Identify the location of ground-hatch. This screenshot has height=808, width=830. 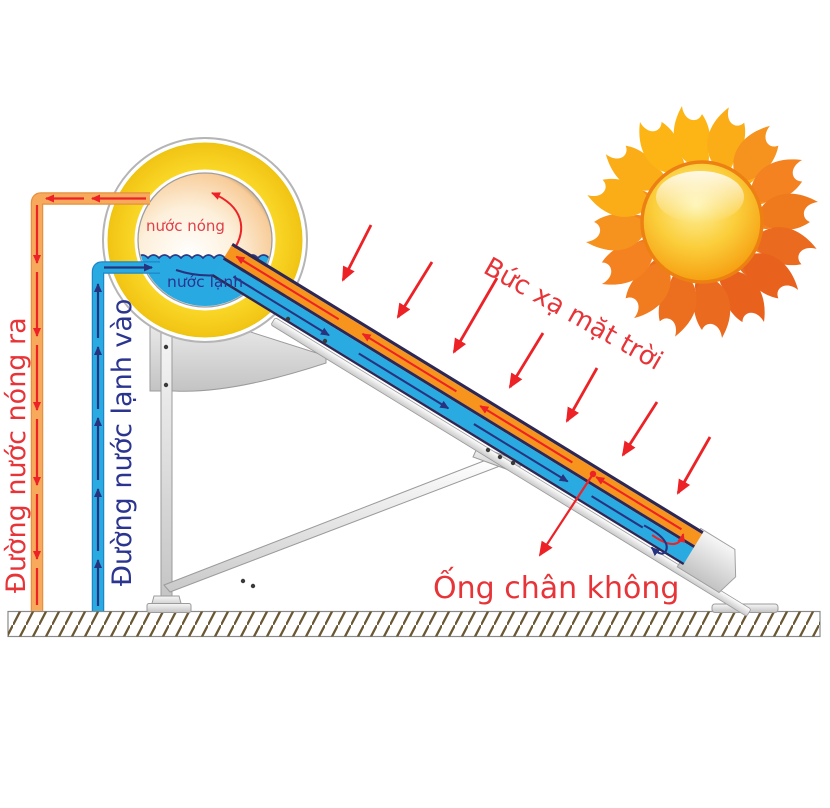
(414, 624).